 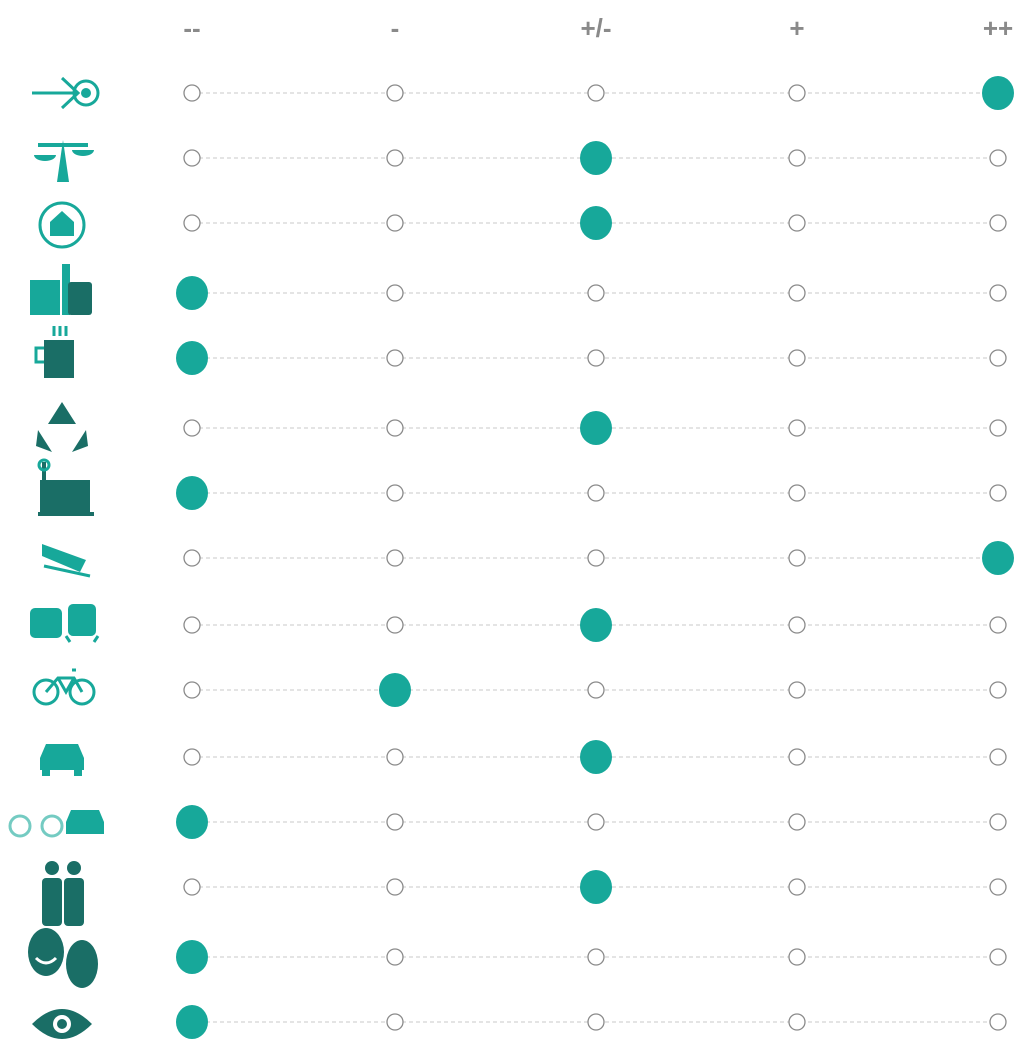 I want to click on icon-home, so click(x=62, y=225).